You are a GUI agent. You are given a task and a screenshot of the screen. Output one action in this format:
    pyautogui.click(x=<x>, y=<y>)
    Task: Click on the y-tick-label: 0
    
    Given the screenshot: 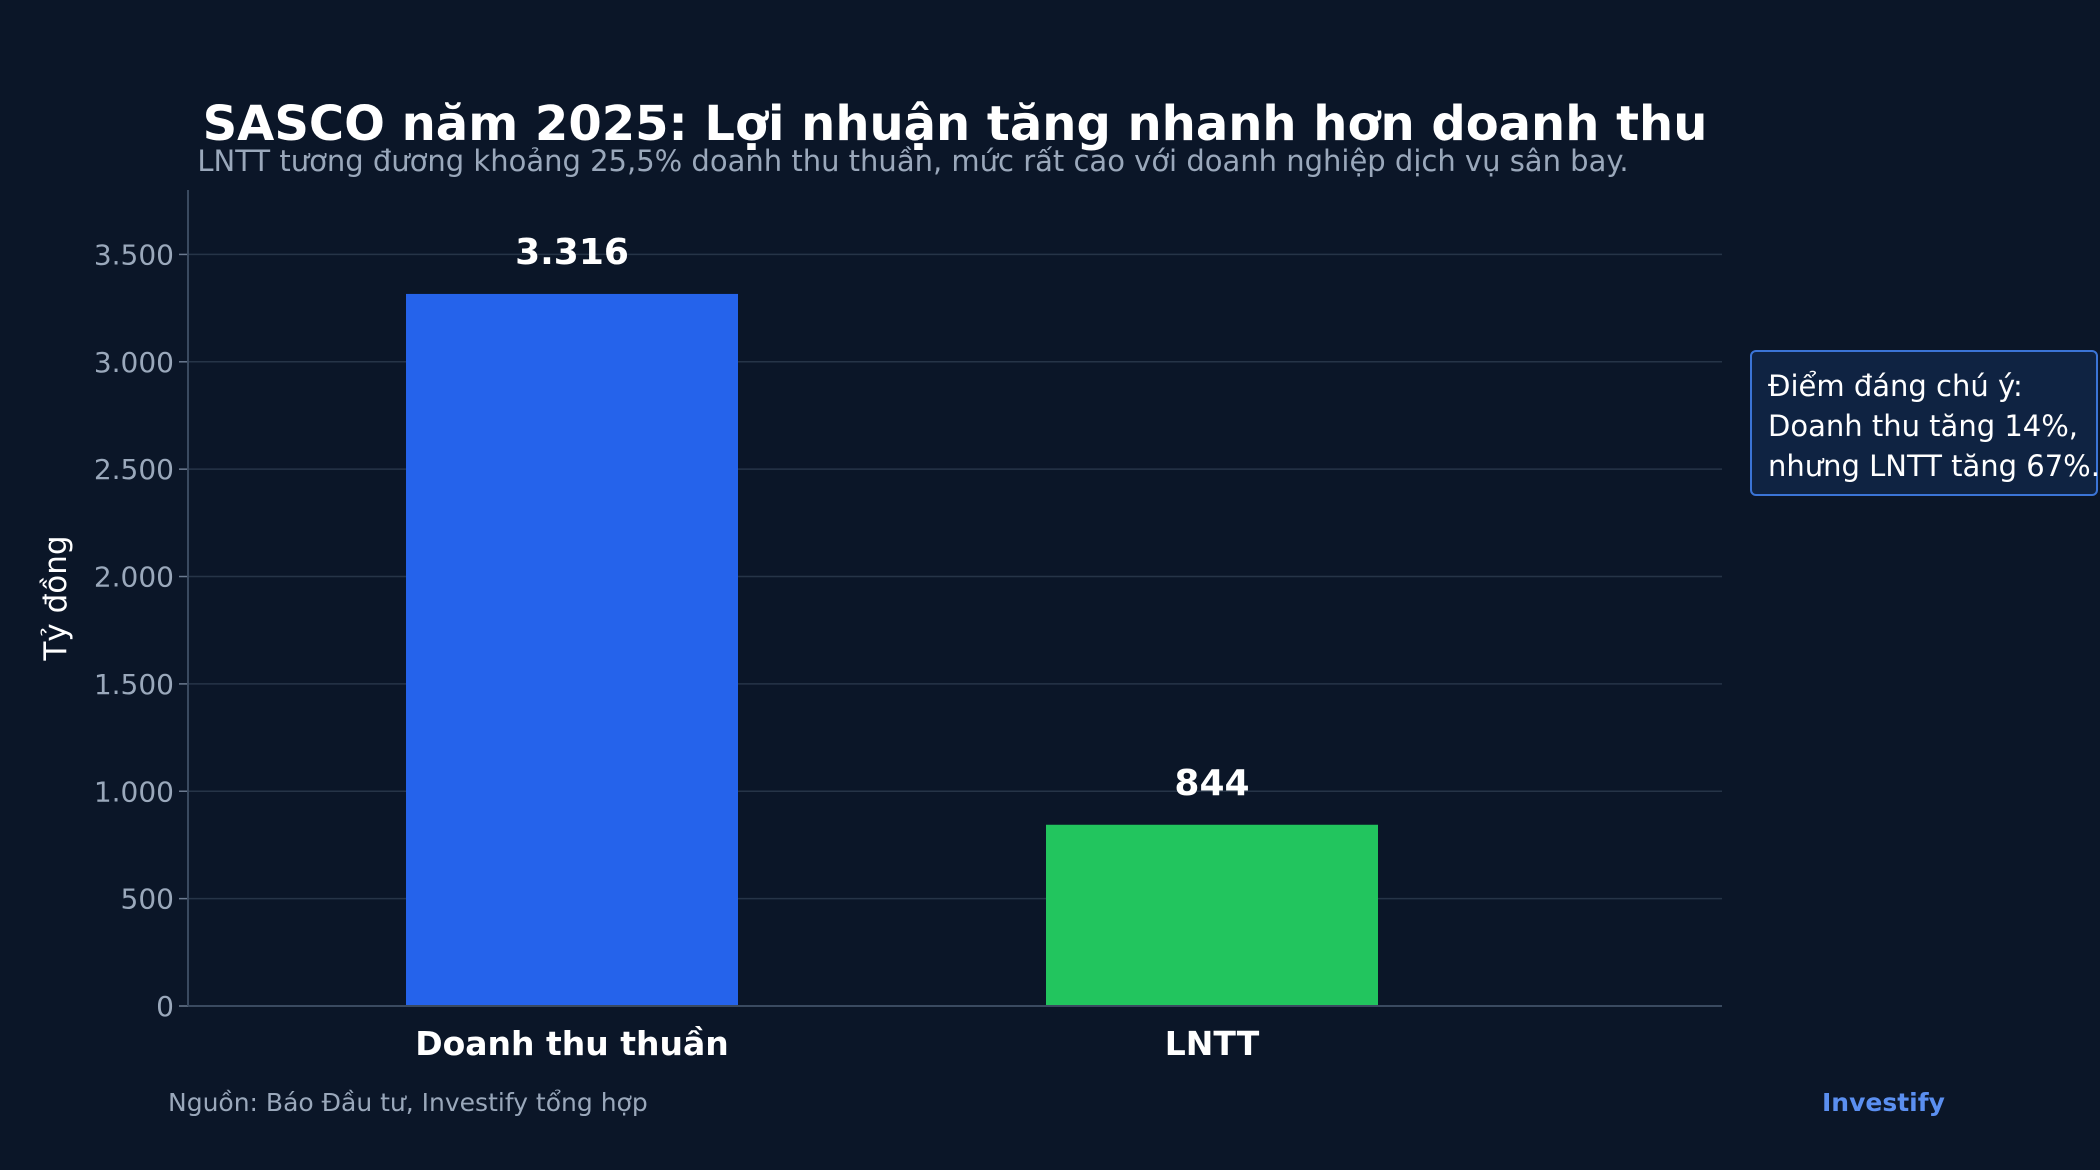 What is the action you would take?
    pyautogui.click(x=165, y=1006)
    